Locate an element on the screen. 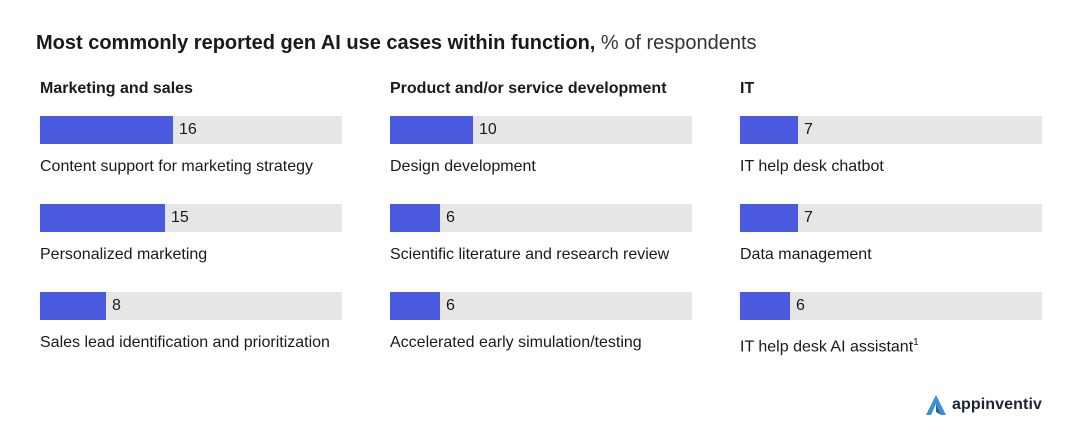 Image resolution: width=1080 pixels, height=443 pixels. footnote-marker: 1 is located at coordinates (916, 342).